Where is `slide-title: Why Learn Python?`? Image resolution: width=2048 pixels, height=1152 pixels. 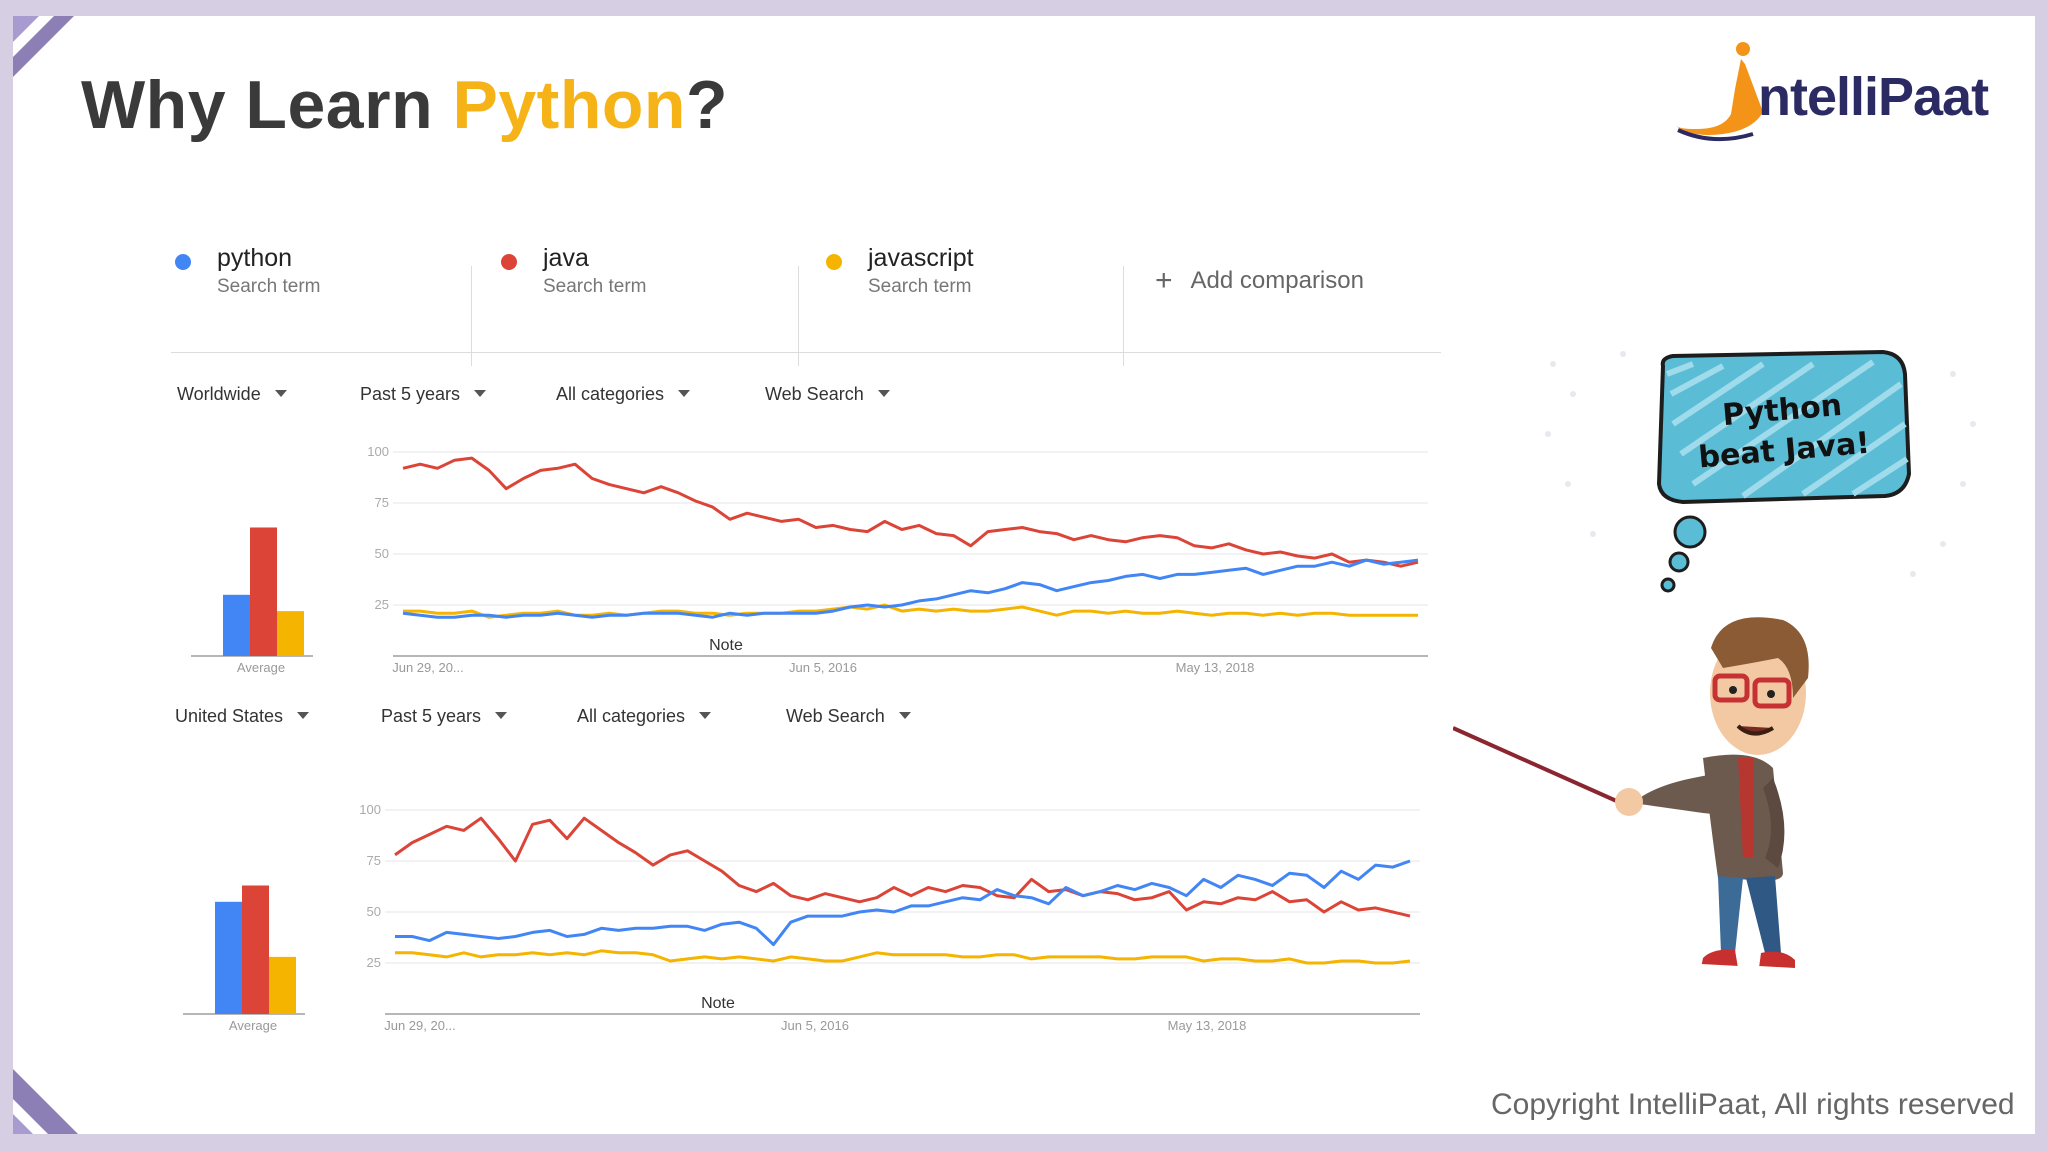
slide-title: Why Learn Python? is located at coordinates (404, 105).